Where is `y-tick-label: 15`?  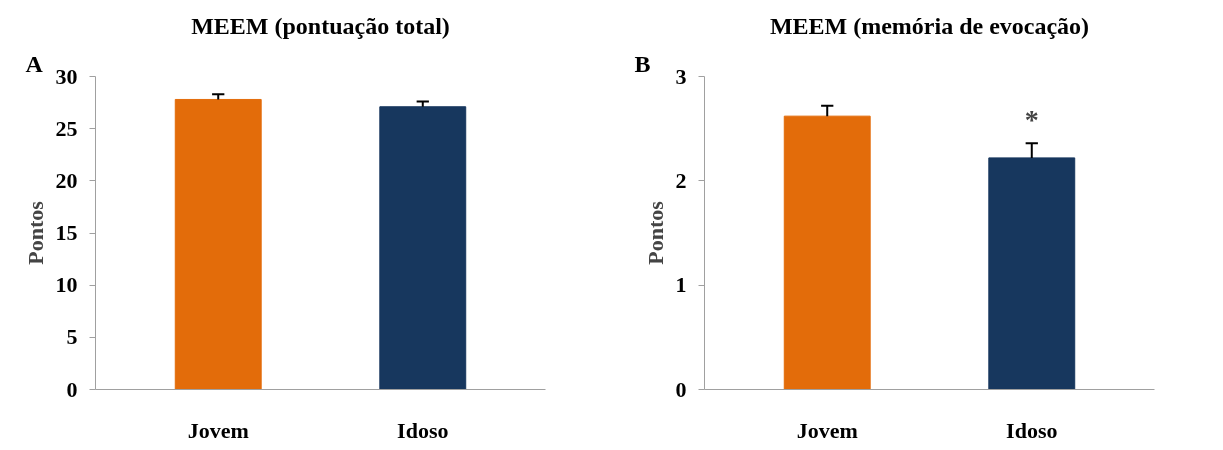 y-tick-label: 15 is located at coordinates (66, 232).